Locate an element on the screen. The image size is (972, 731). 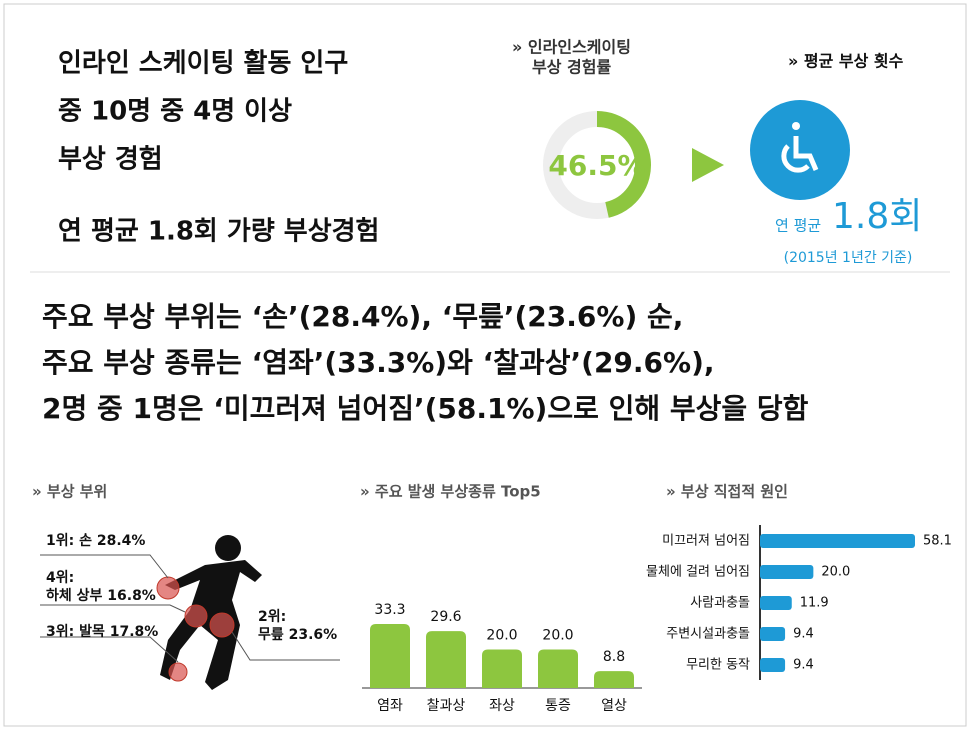
y-tick-label: 미끄러져 넘어짐 is located at coordinates (706, 541).